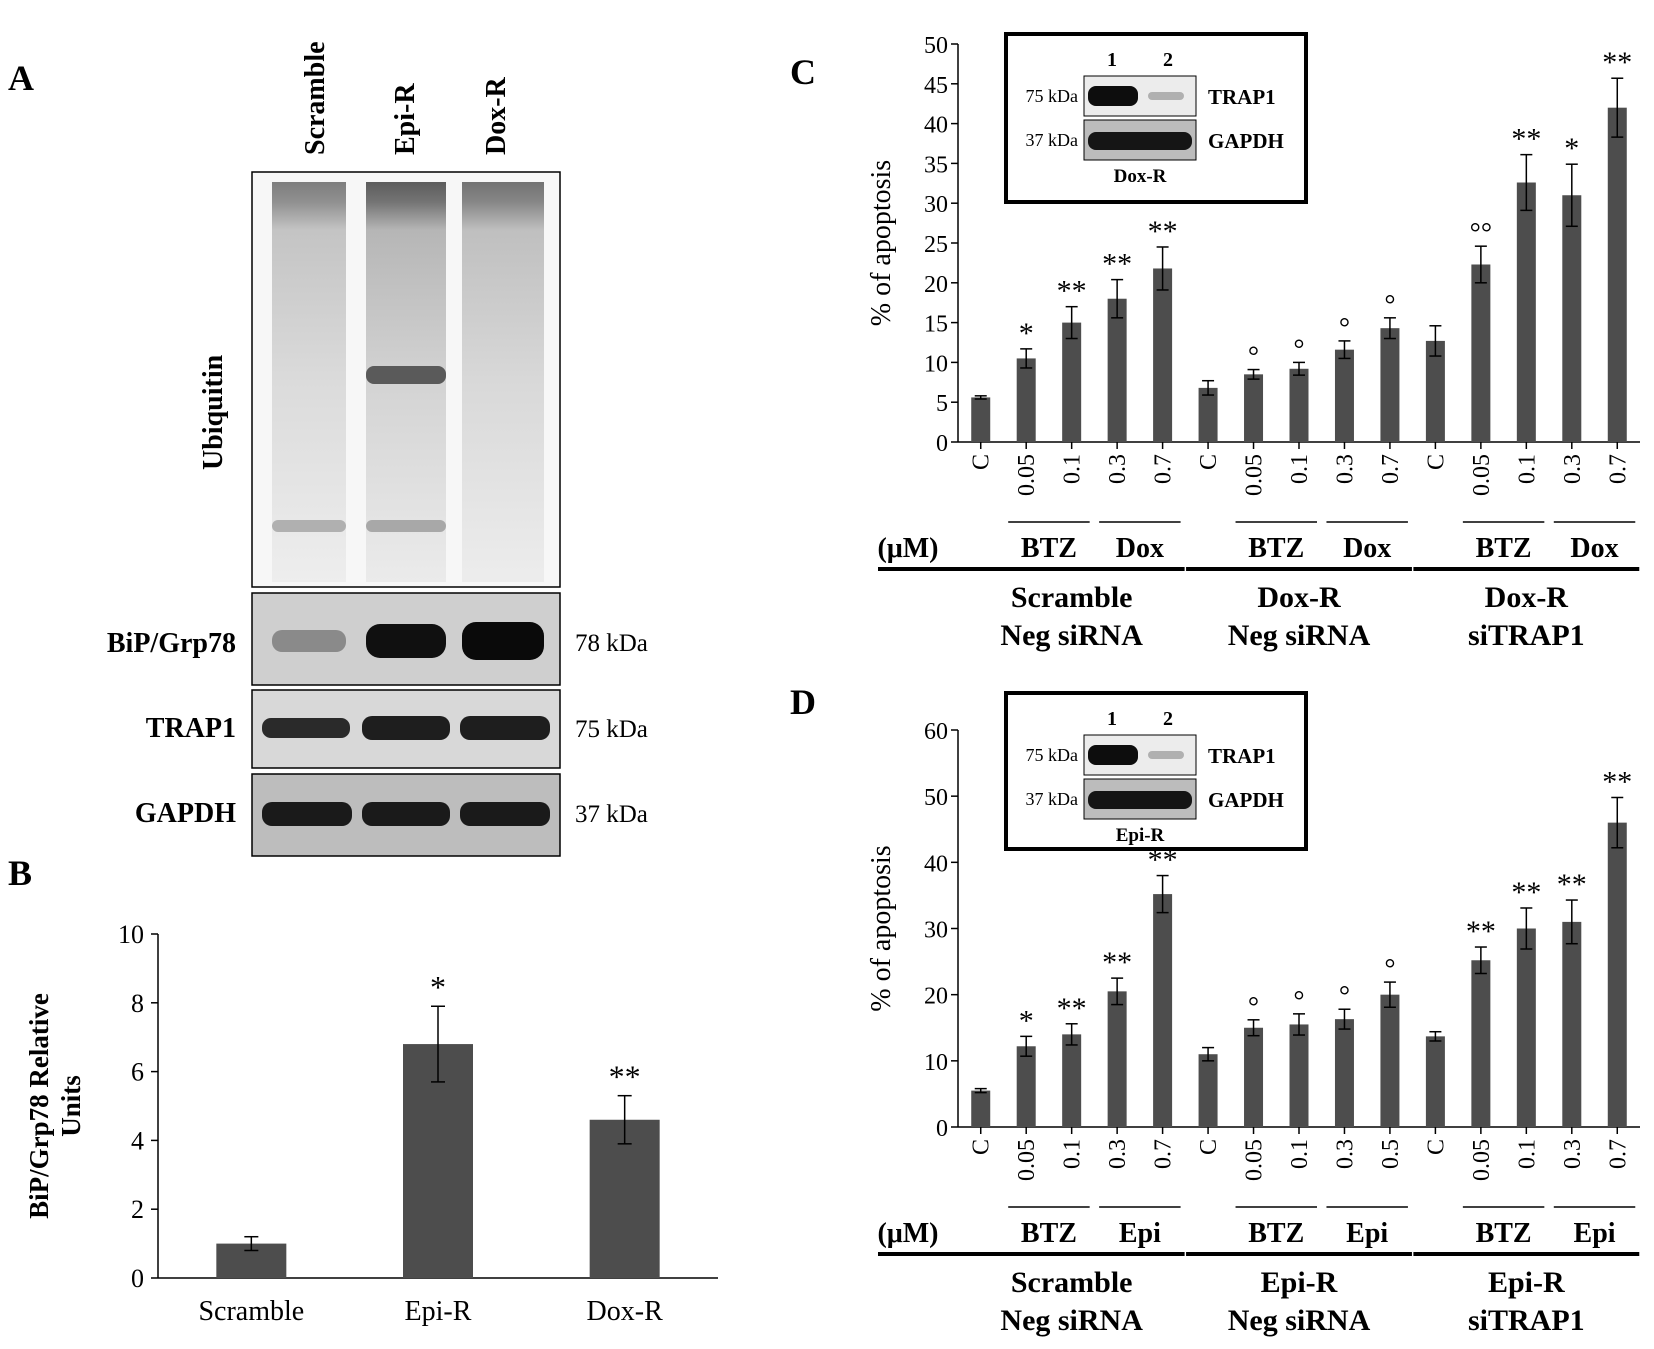  I want to click on inset-d: 1 2 75 kDa 37 kDa TRAP1 GAPDH Epi-R, so click(1156, 771).